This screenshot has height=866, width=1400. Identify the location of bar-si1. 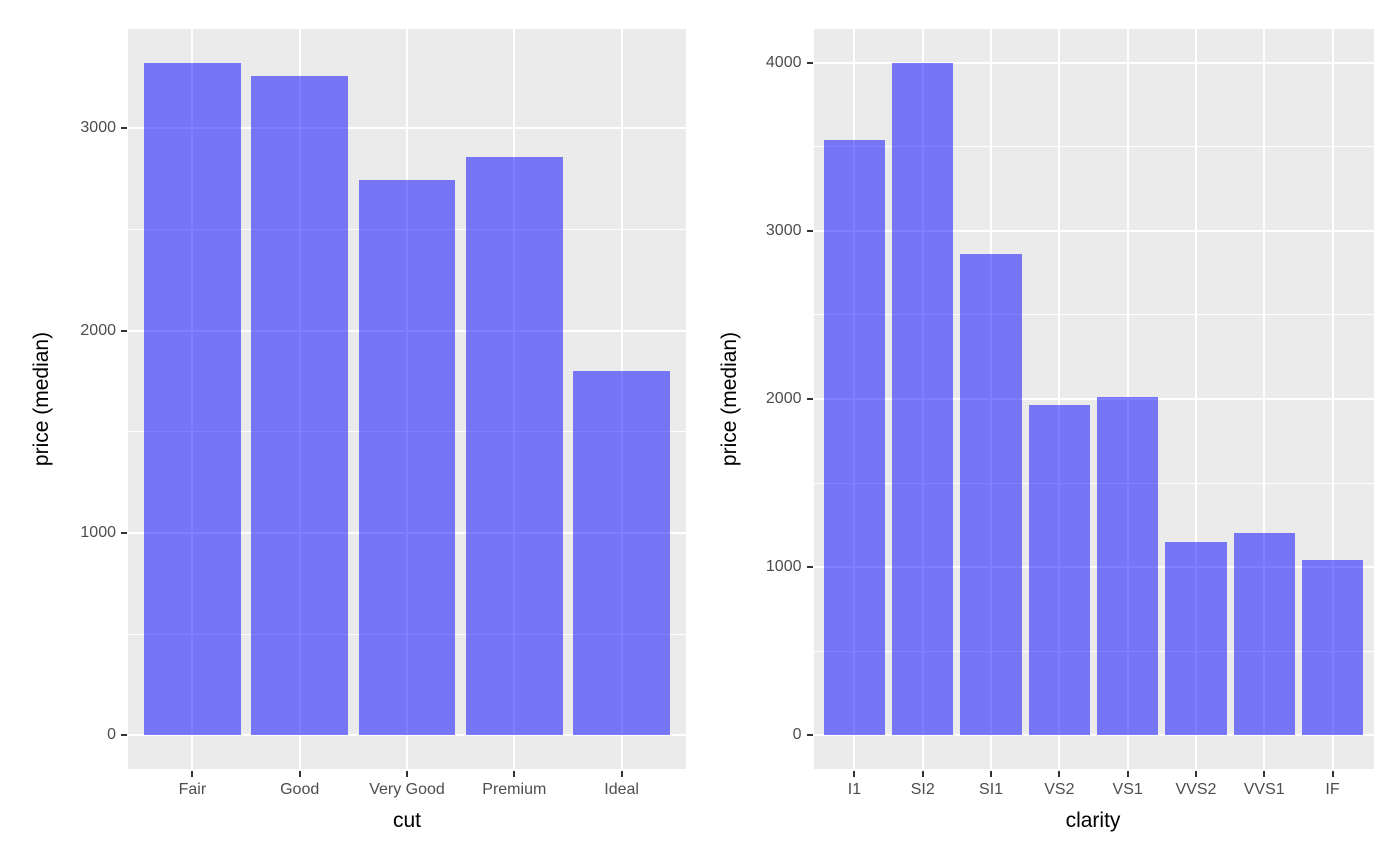
(991, 495).